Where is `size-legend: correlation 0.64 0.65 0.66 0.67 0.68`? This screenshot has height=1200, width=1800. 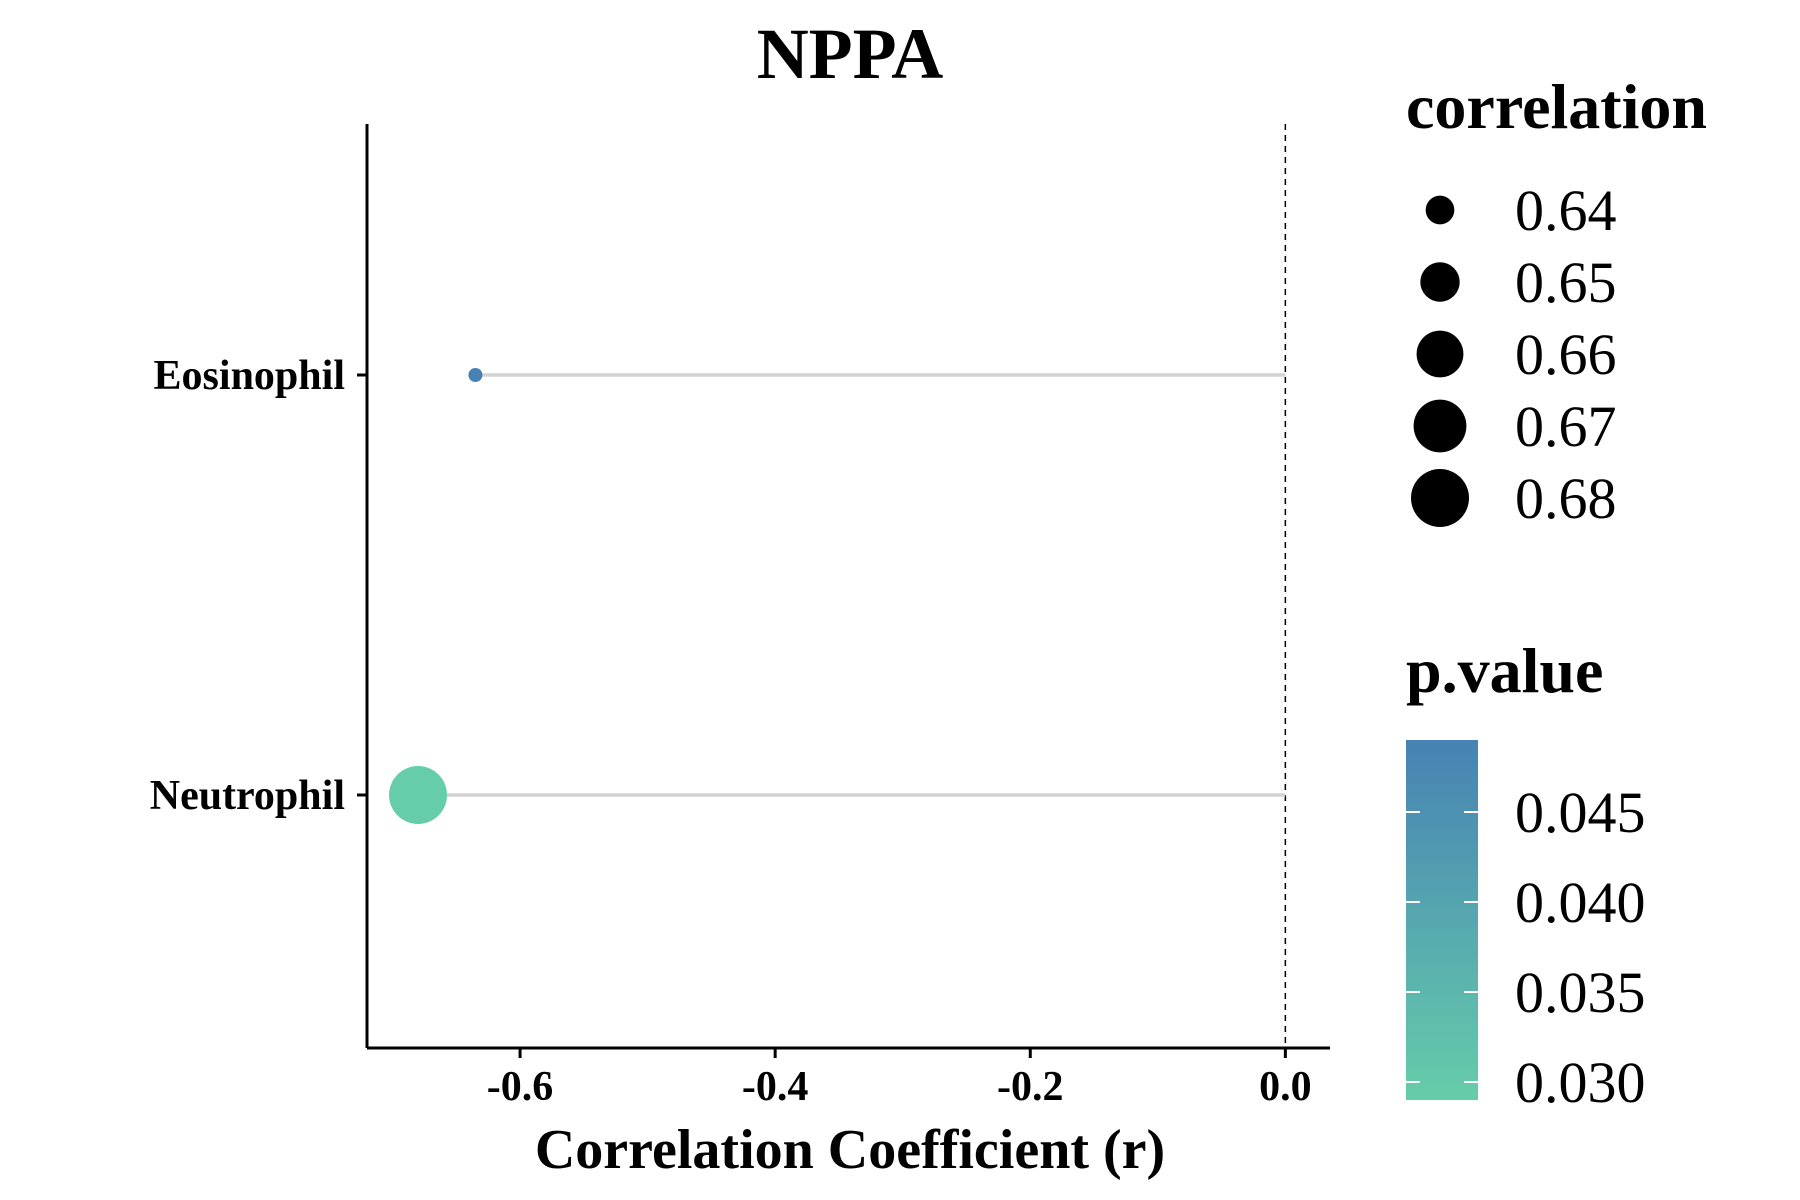
size-legend: correlation 0.64 0.65 0.66 0.67 0.68 is located at coordinates (1556, 301).